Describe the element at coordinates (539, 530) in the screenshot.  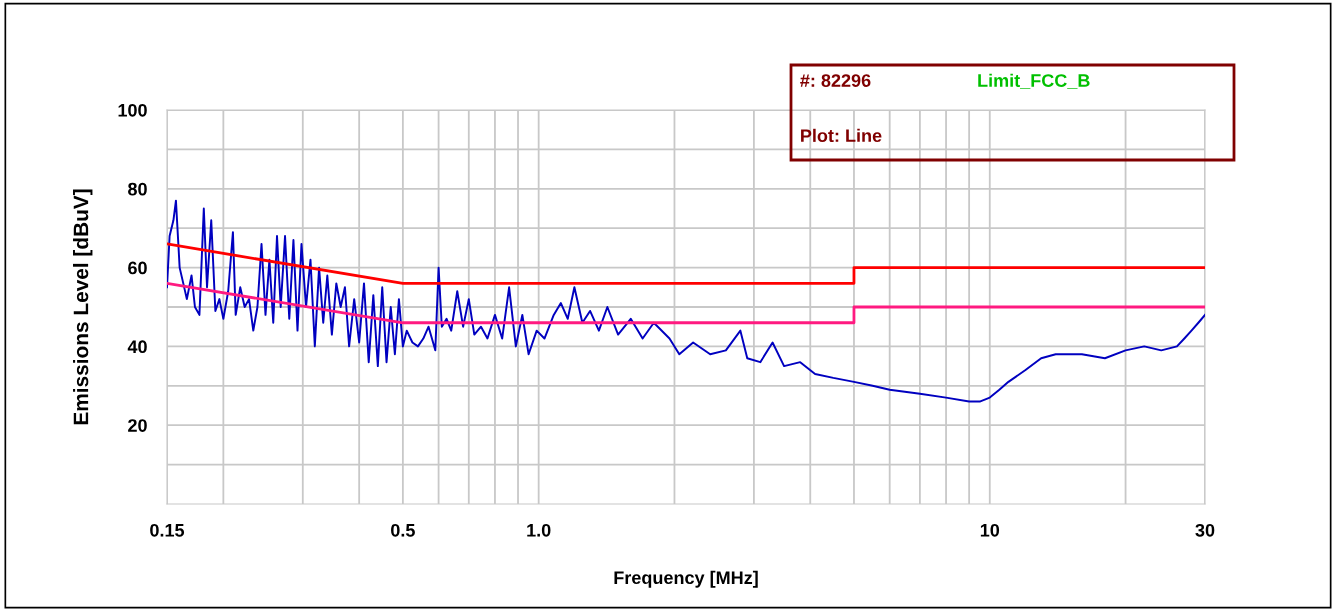
I see `x-tick-label: 1.0` at that location.